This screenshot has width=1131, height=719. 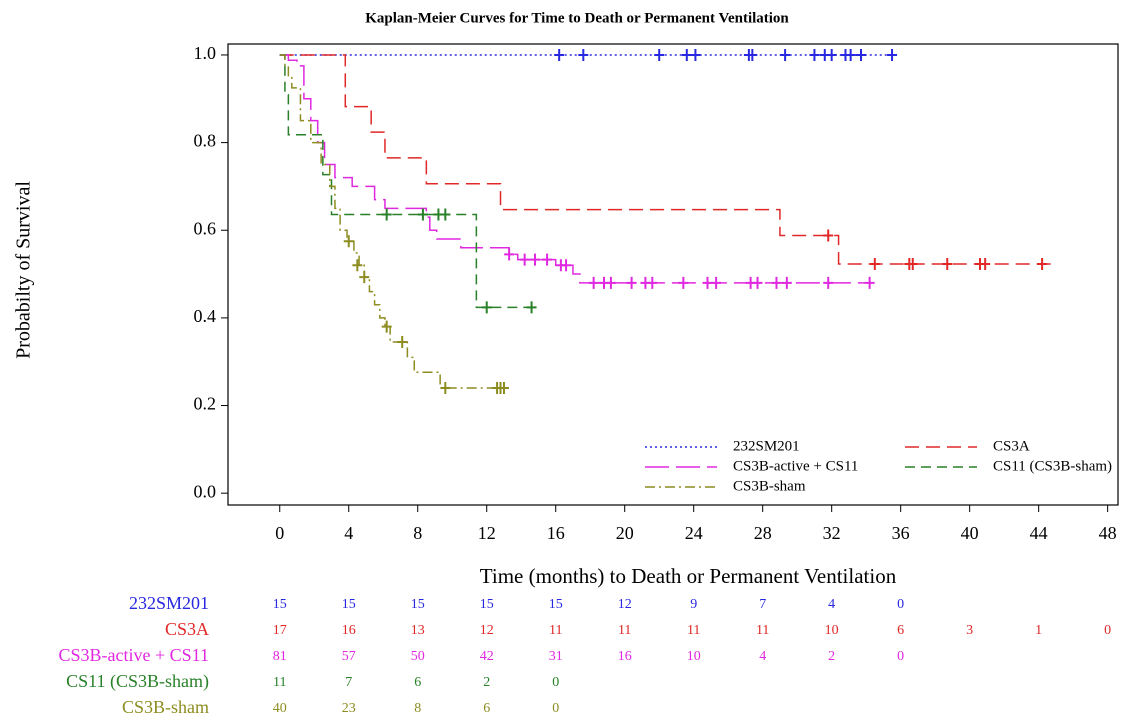 I want to click on risk-count: 40, so click(x=280, y=708).